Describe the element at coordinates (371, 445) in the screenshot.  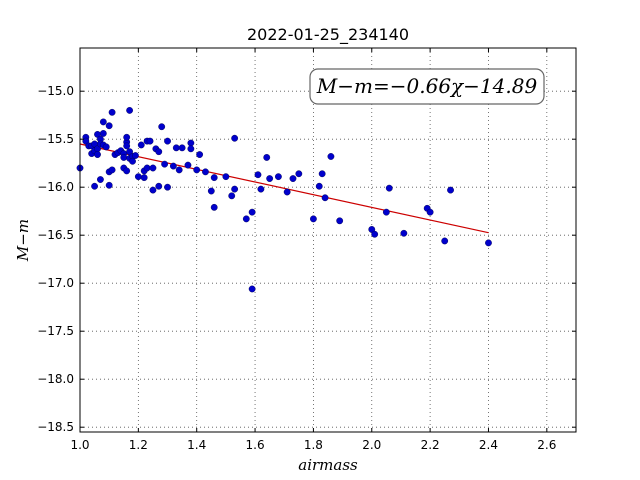
I see `x-tick-label: 2.0` at that location.